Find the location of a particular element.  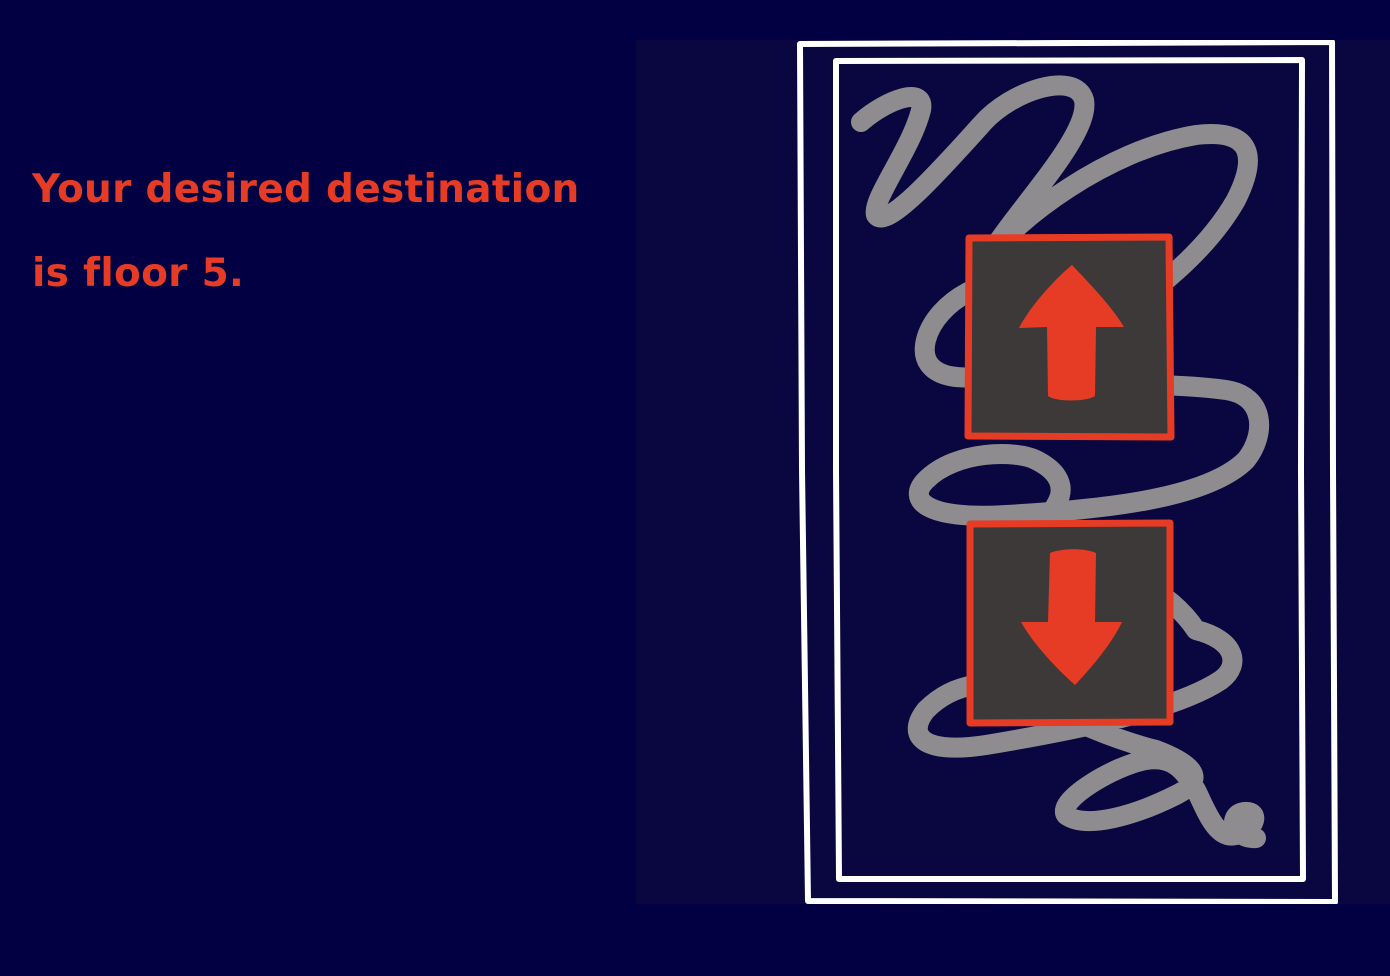

up-button is located at coordinates (1069, 337).